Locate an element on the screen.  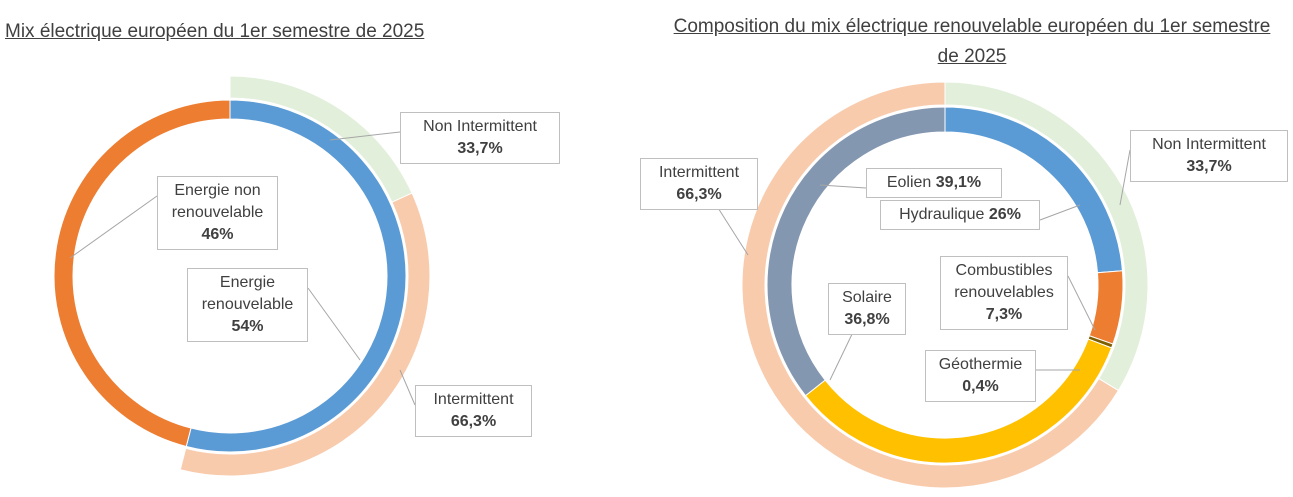
label-name: Combustibles renouvelables is located at coordinates (1004, 281).